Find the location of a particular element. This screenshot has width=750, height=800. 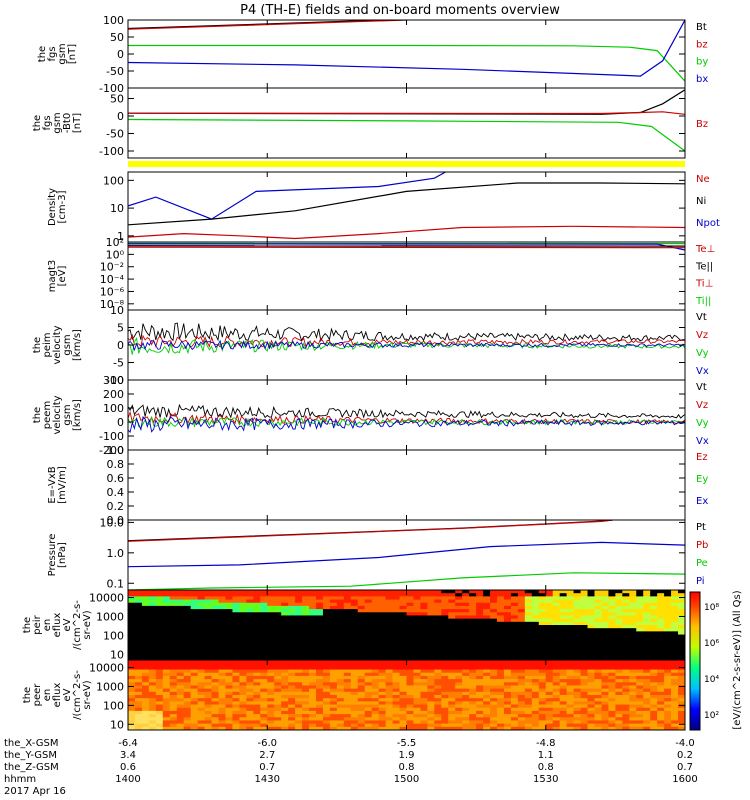

x-tick-label: 0.6 is located at coordinates (128, 767).